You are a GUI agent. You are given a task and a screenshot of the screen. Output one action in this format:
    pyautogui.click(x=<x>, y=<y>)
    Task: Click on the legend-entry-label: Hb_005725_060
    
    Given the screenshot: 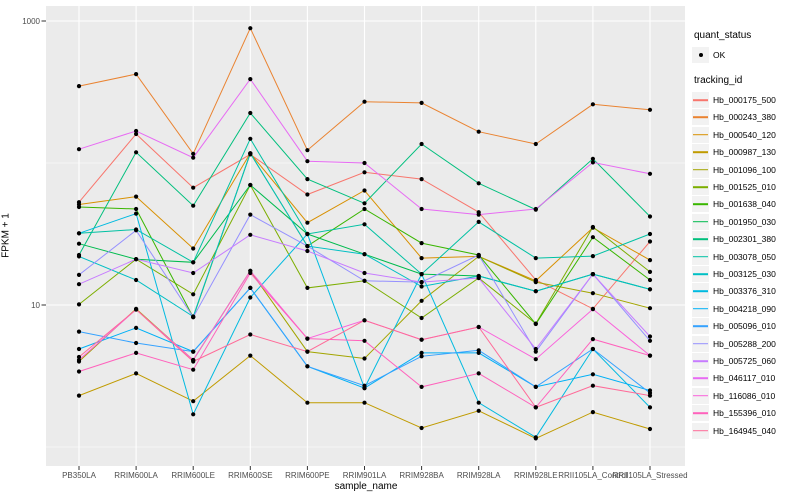 What is the action you would take?
    pyautogui.click(x=744, y=360)
    